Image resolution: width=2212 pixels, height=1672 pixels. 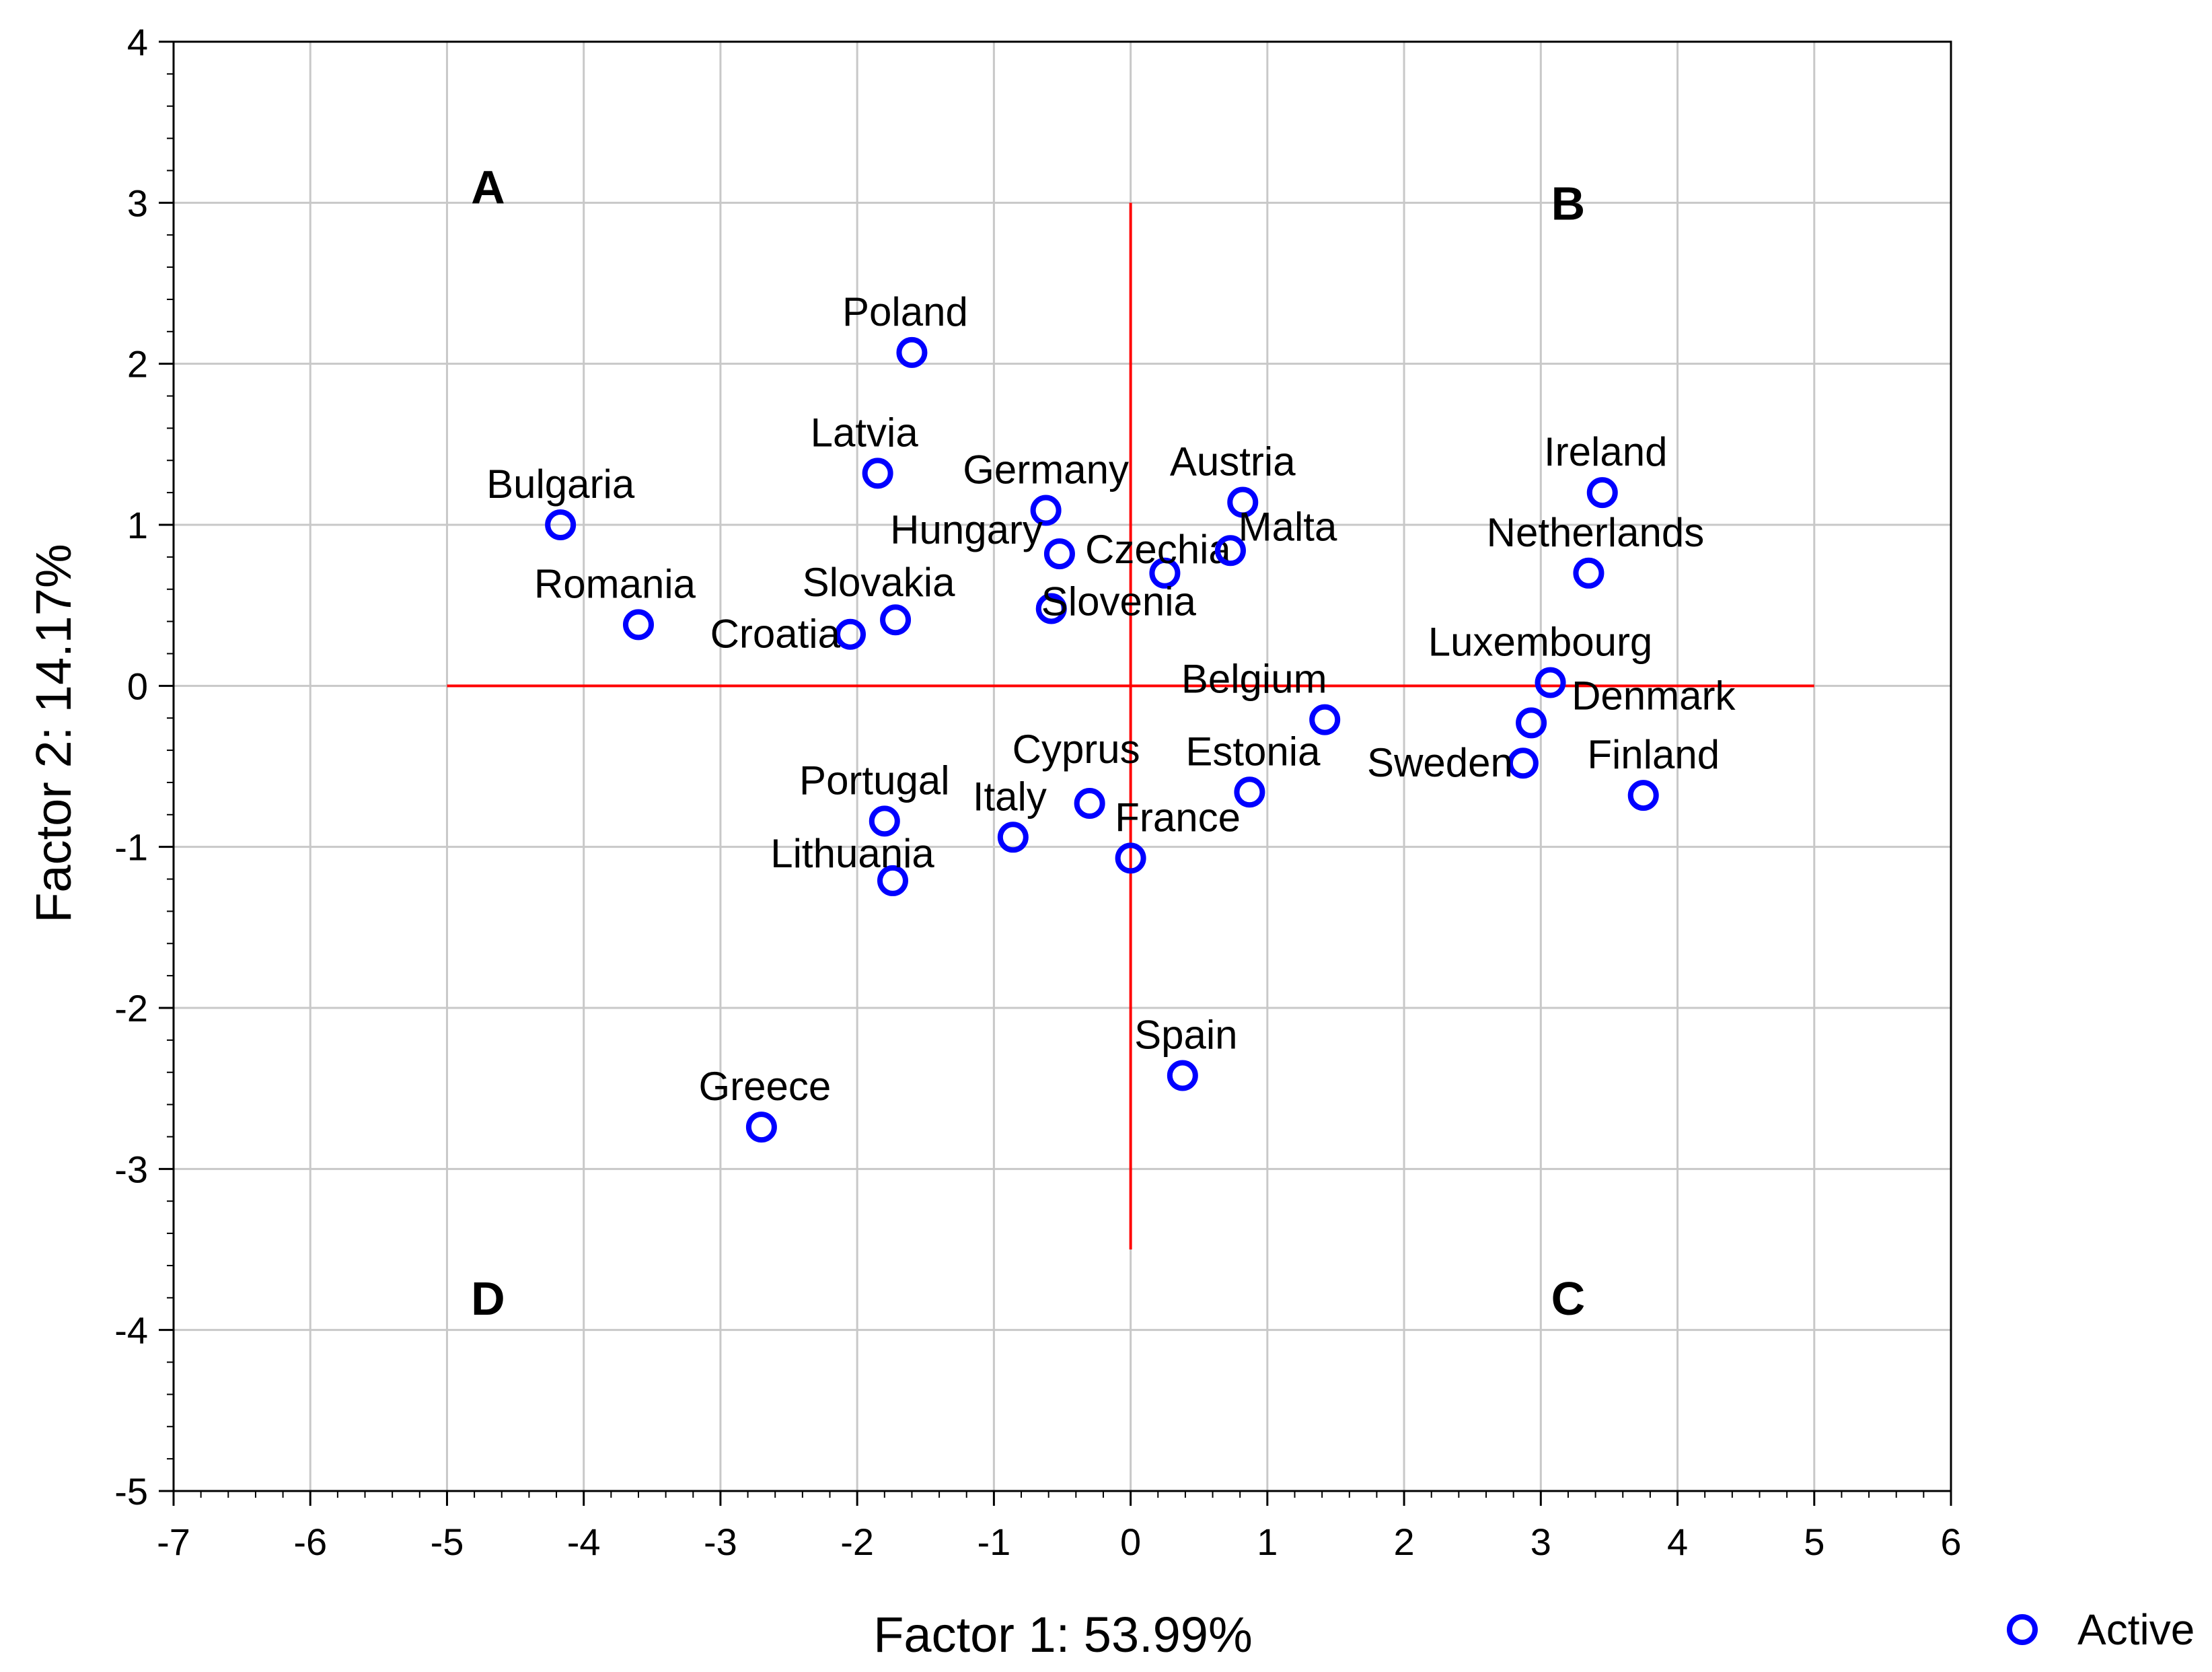 What do you see at coordinates (488, 187) in the screenshot?
I see `quadrant-label: A` at bounding box center [488, 187].